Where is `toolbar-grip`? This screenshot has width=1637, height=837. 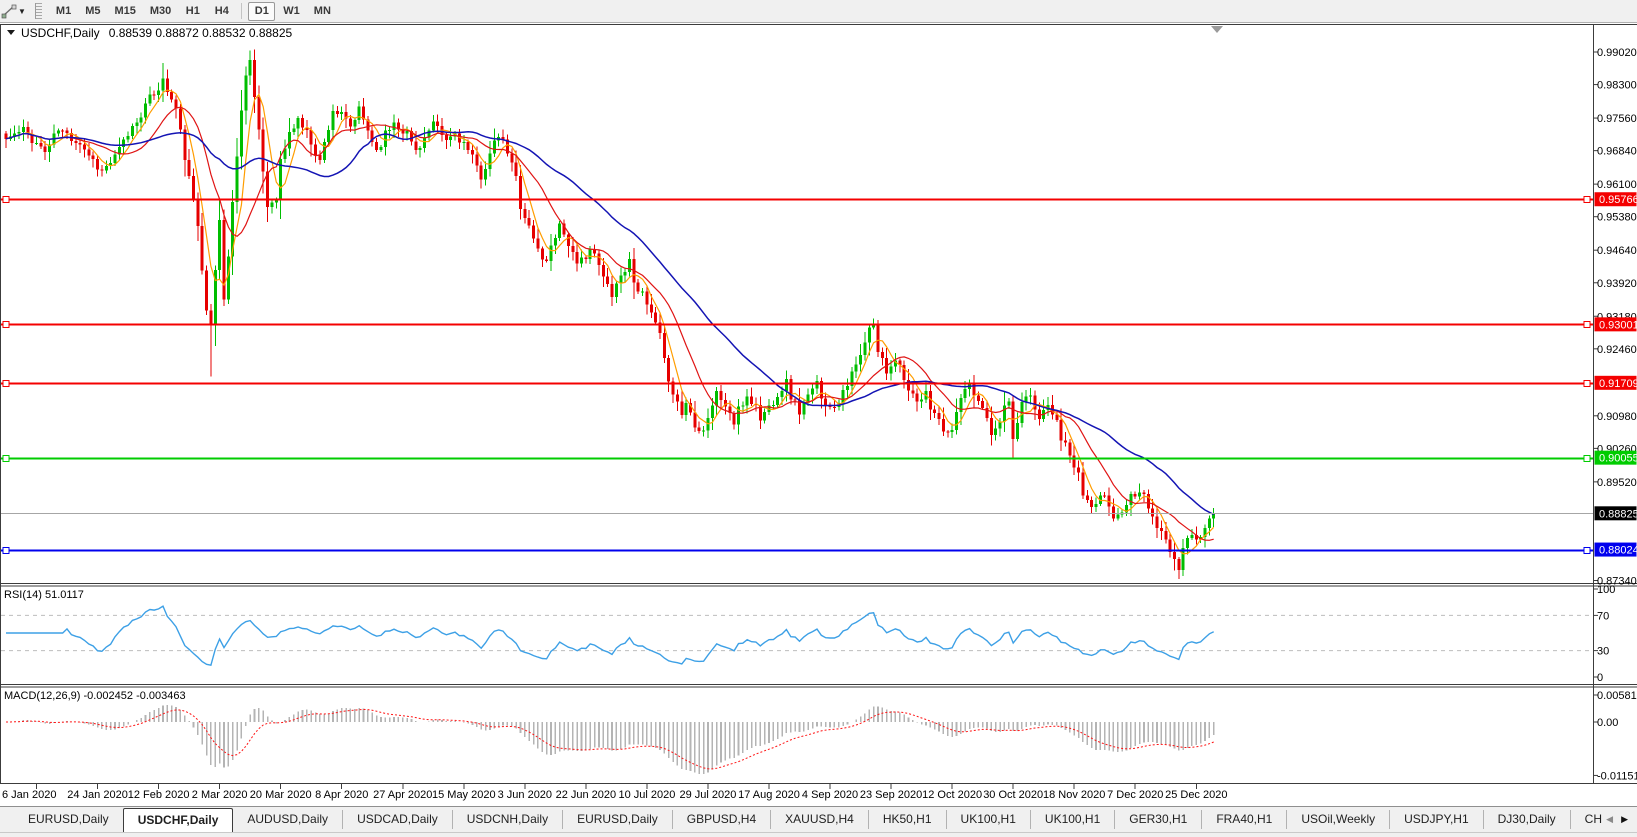
toolbar-grip is located at coordinates (38, 11).